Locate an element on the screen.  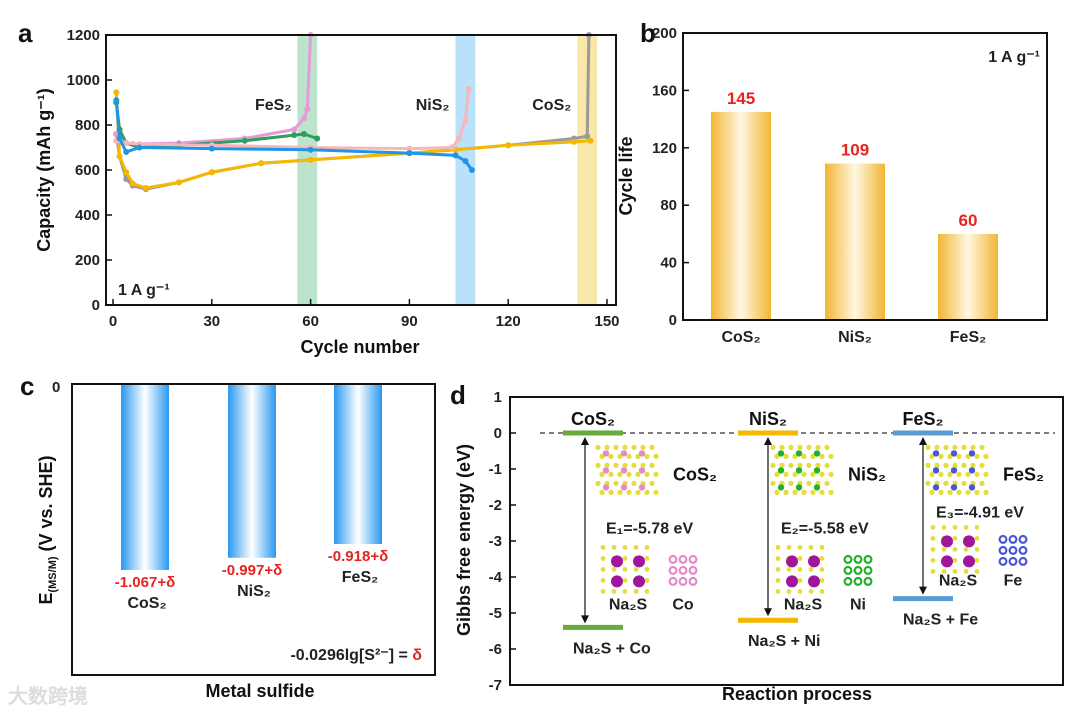
x-tick-label: 0 is located at coordinates (113, 321).